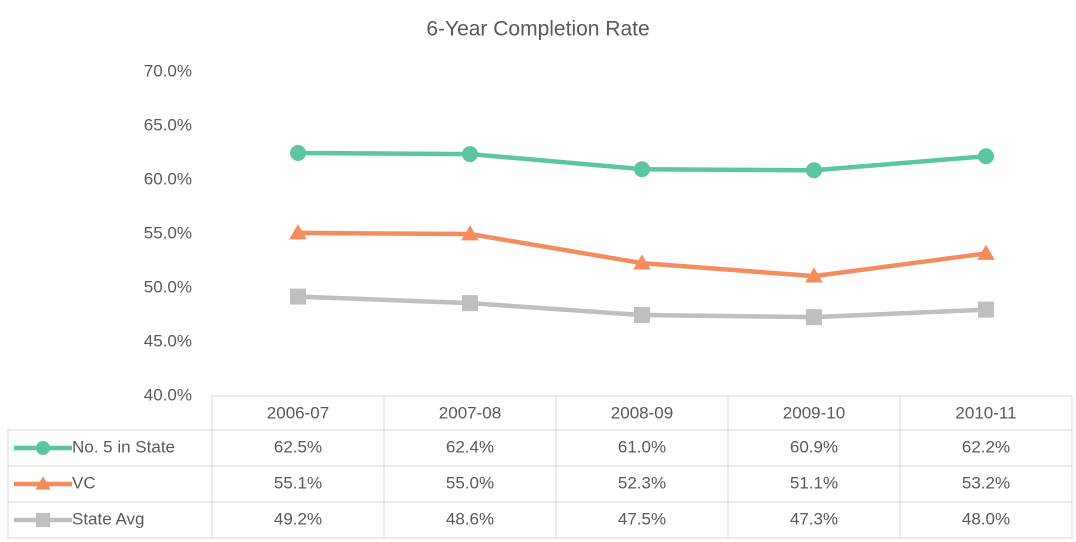  Describe the element at coordinates (298, 482) in the screenshot. I see `data-label: 55.1%` at that location.